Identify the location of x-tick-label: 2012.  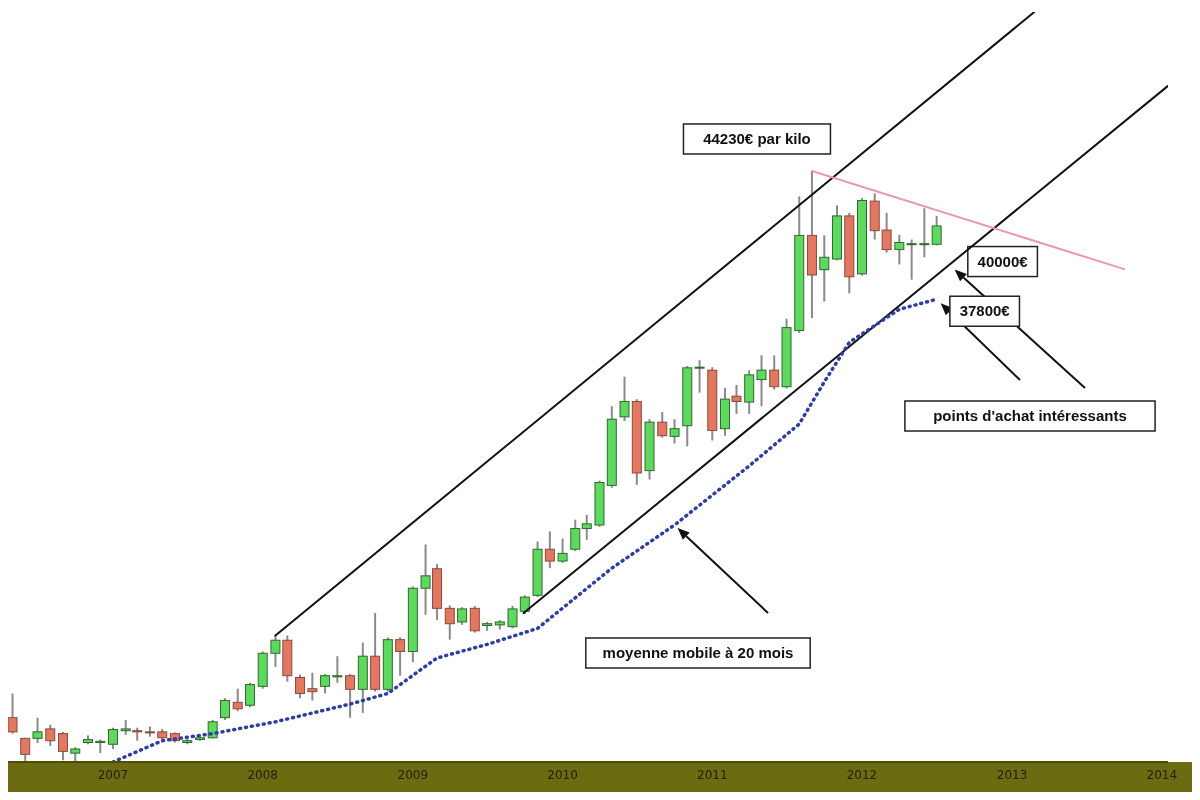
(862, 774).